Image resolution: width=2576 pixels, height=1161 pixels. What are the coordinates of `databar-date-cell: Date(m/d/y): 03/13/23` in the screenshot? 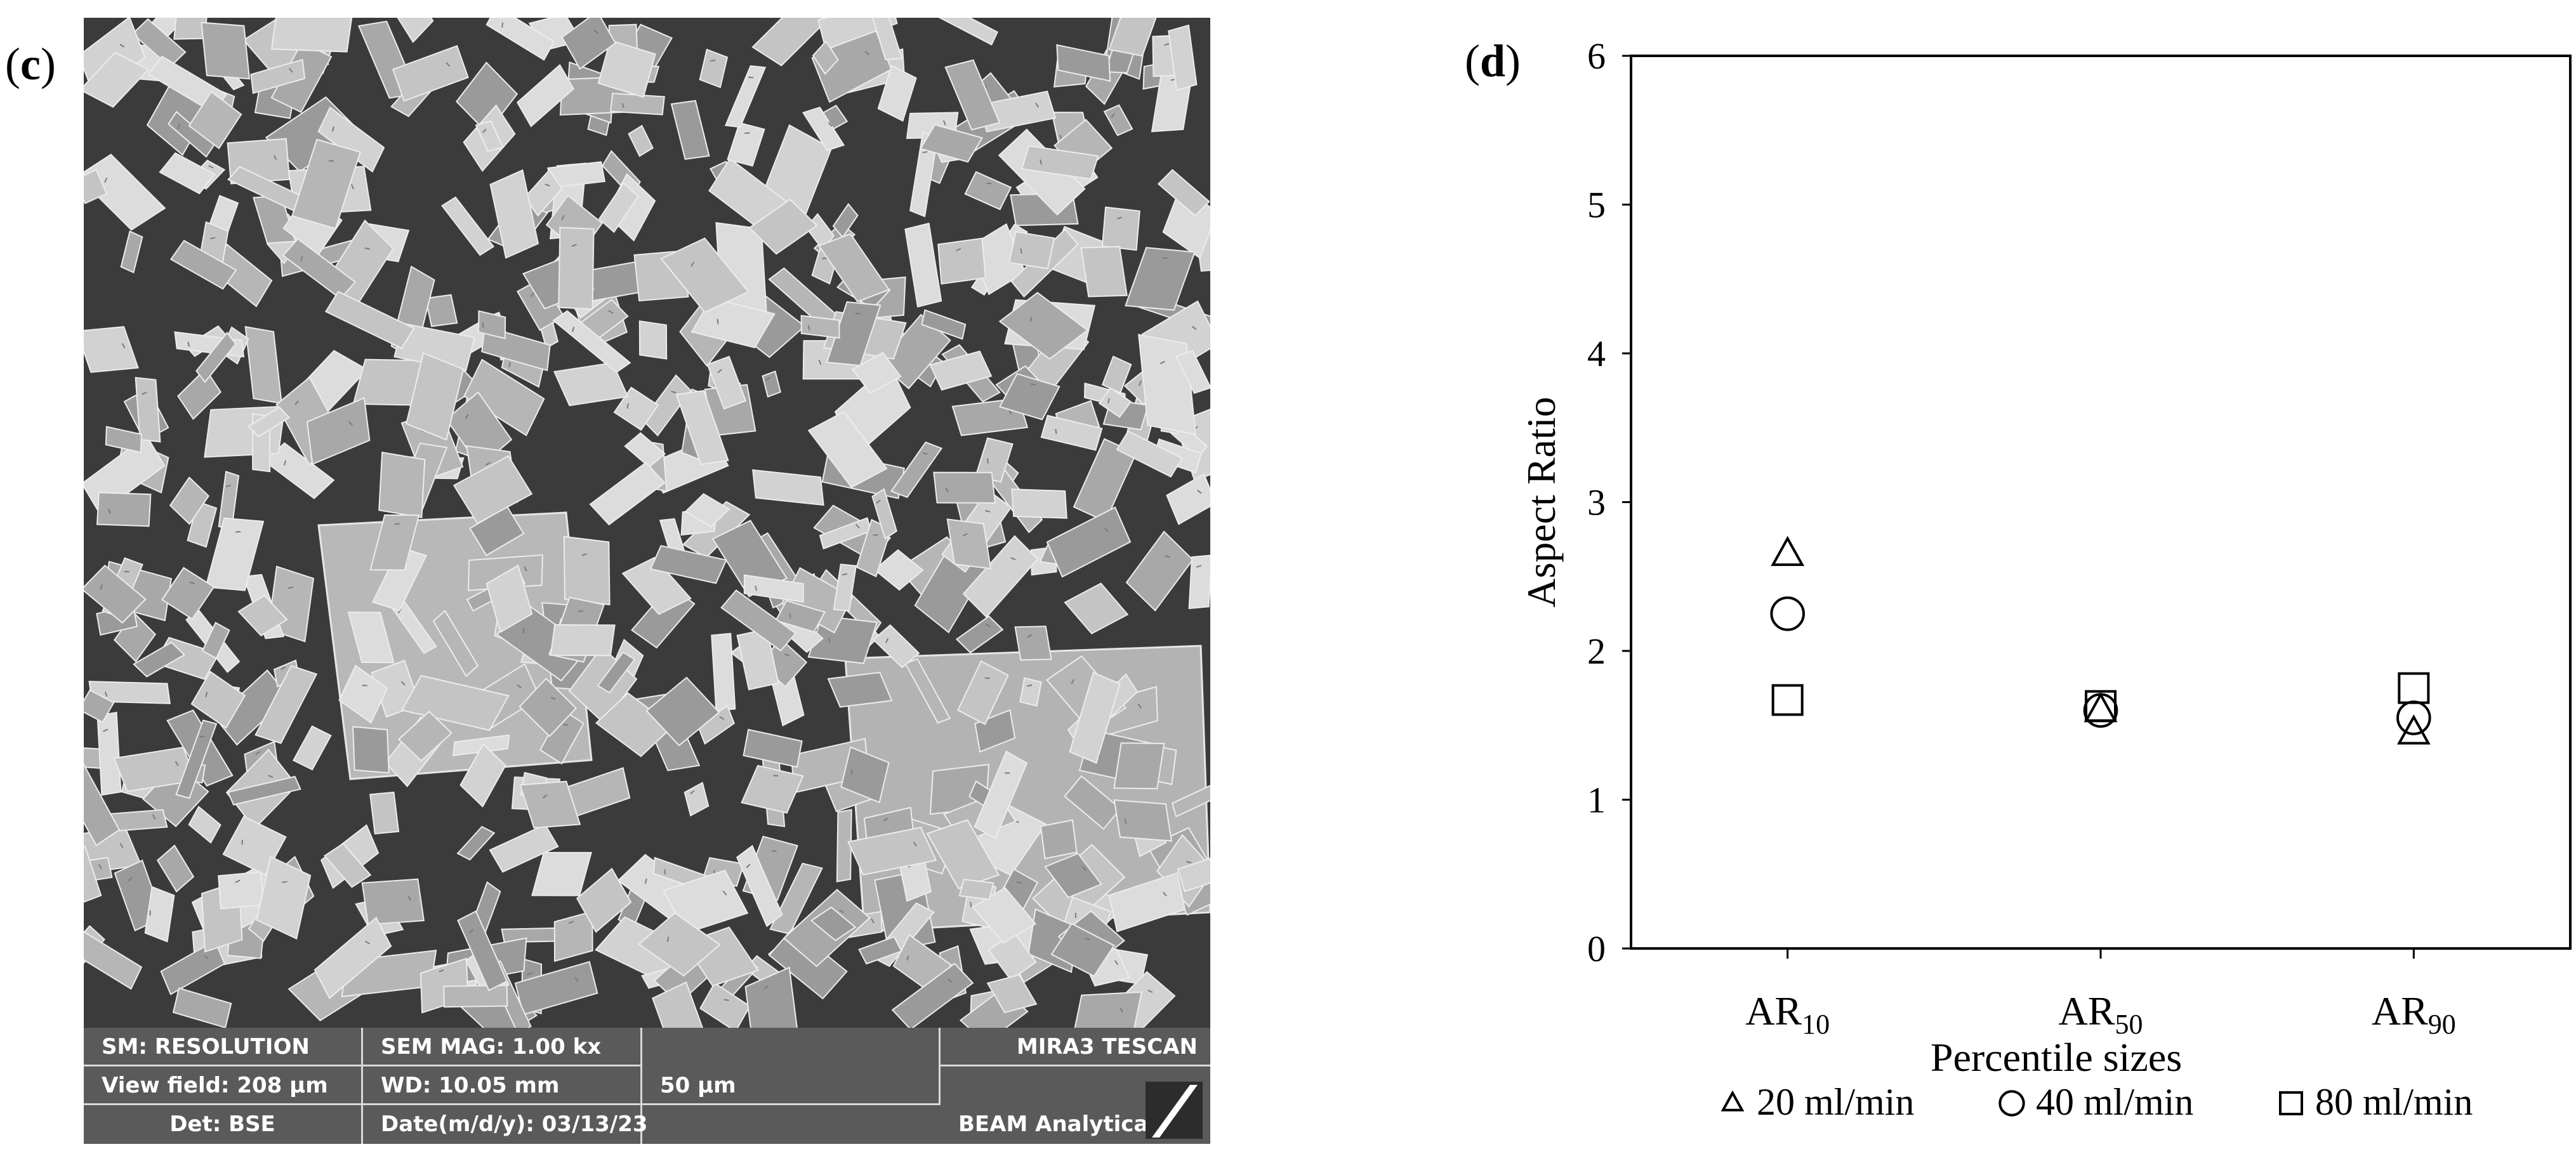 It's located at (503, 1124).